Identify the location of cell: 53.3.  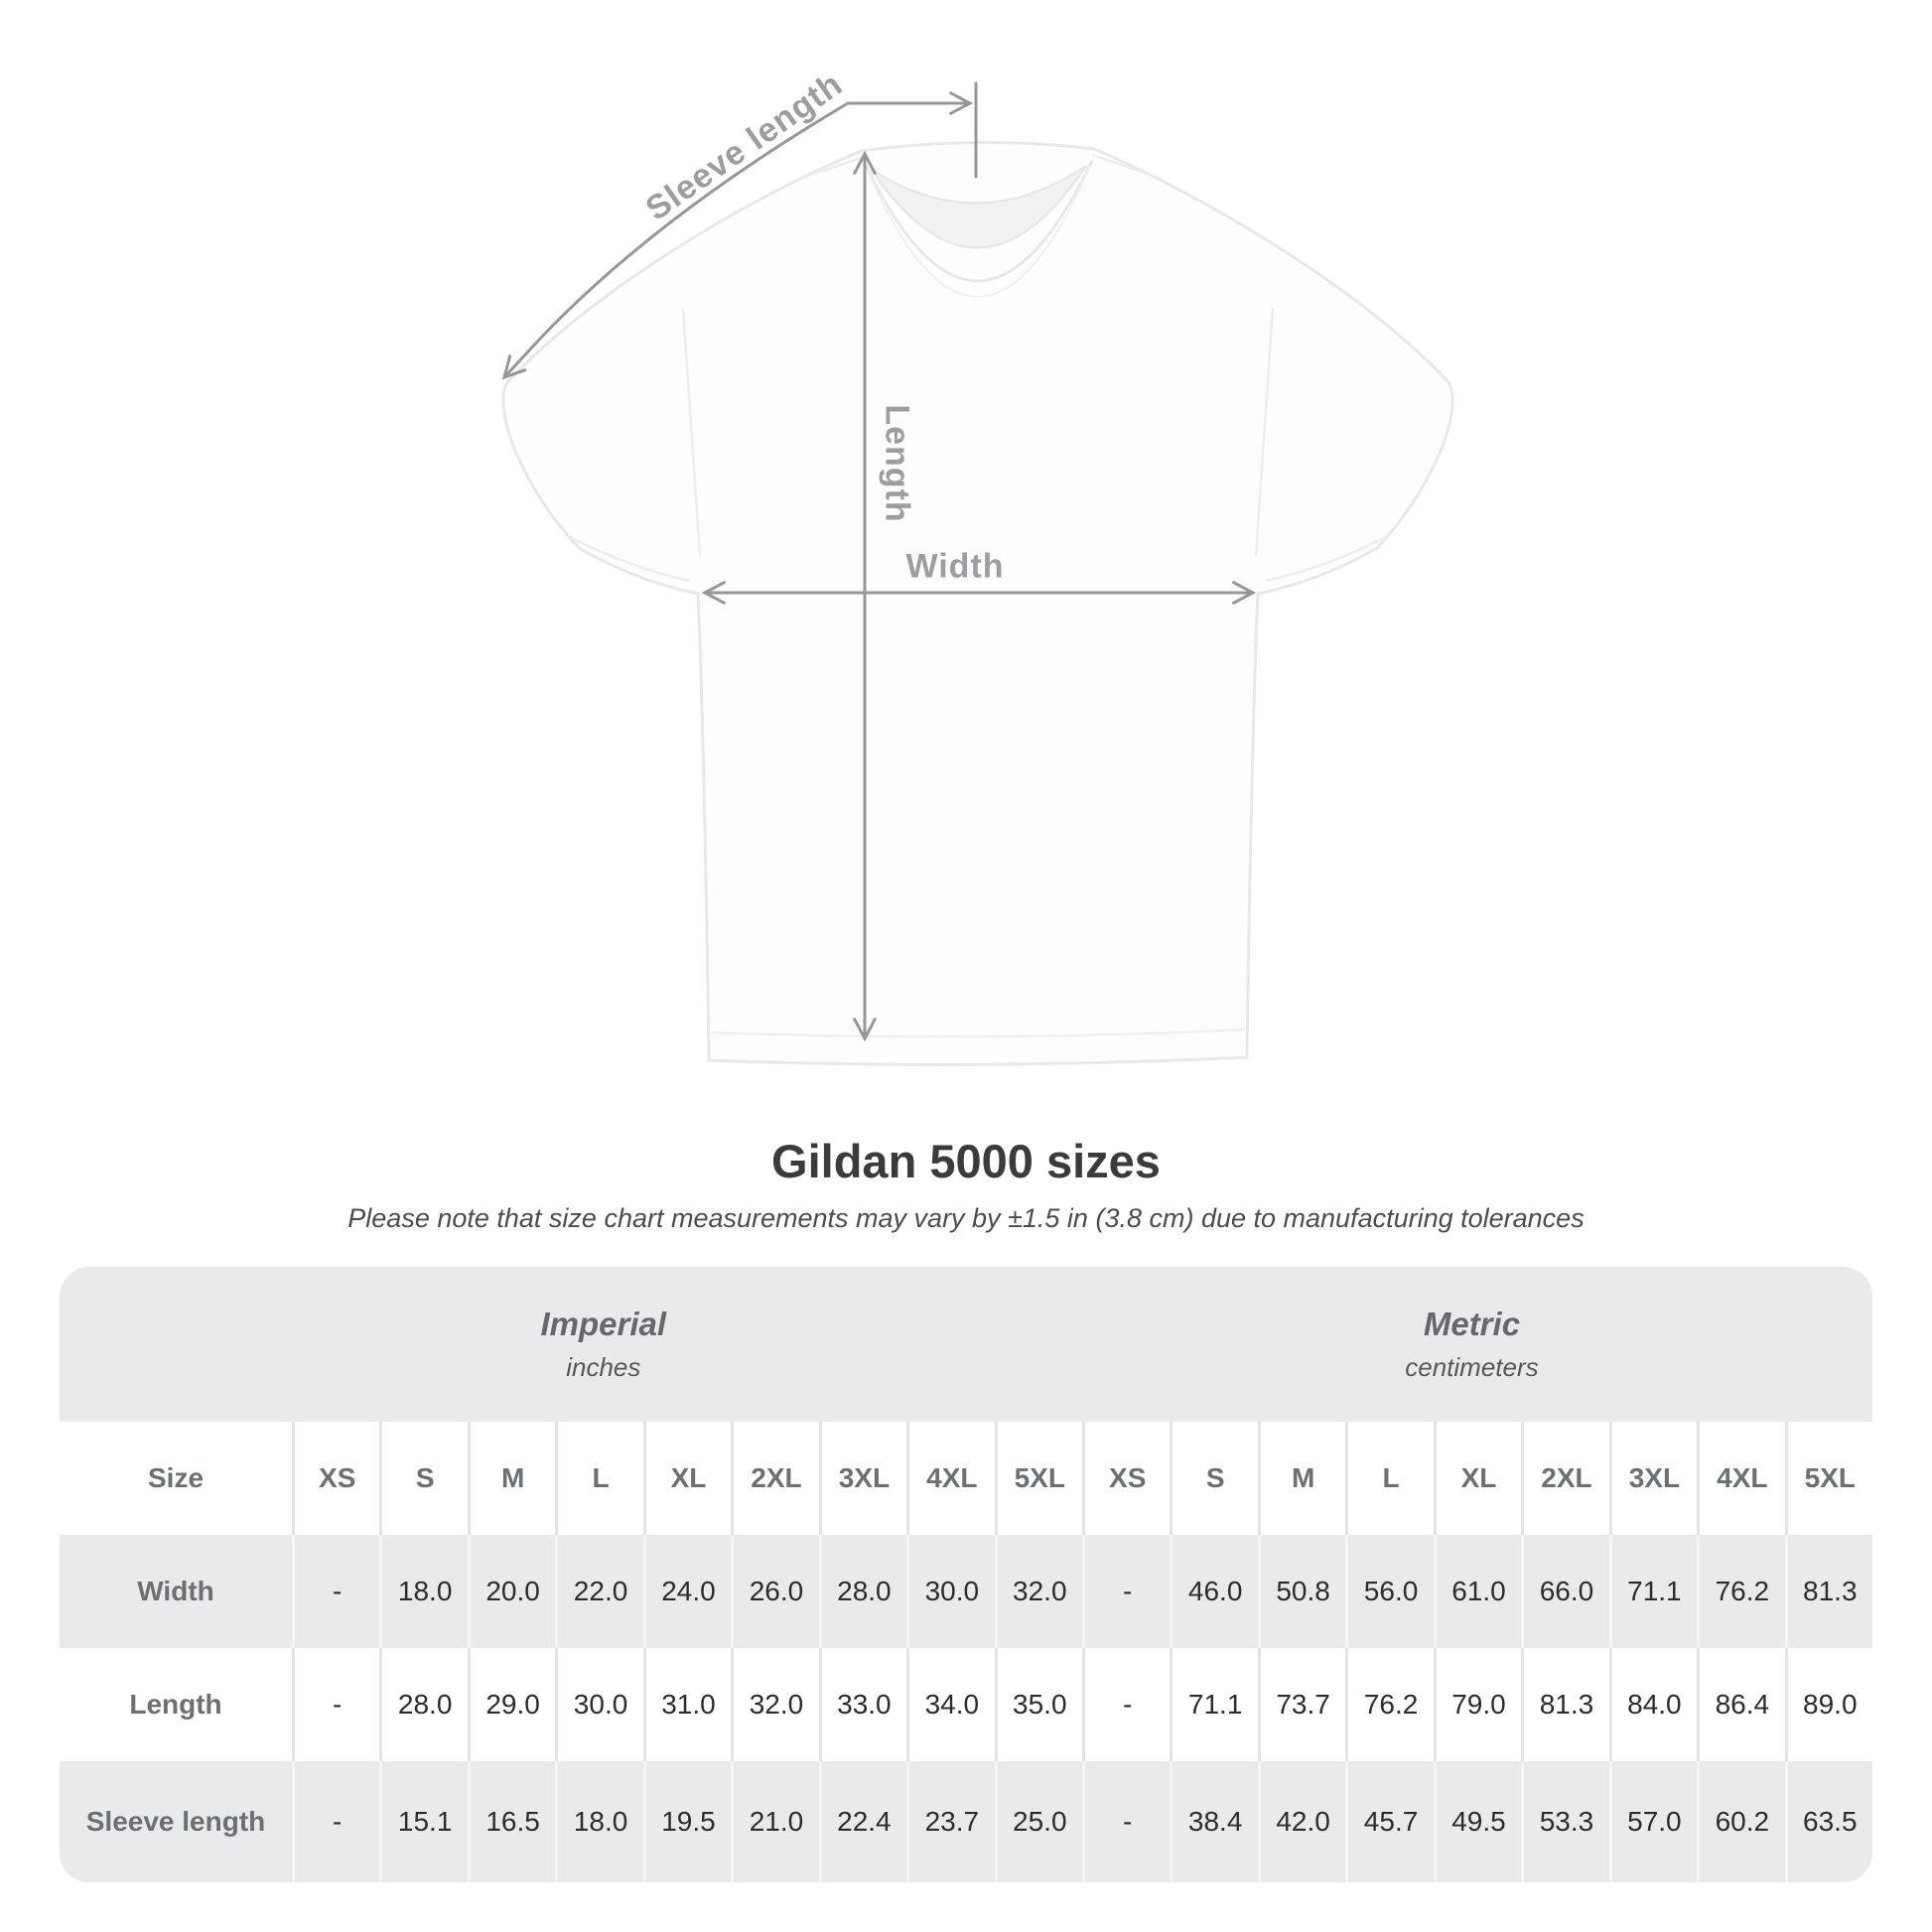
(1565, 1822).